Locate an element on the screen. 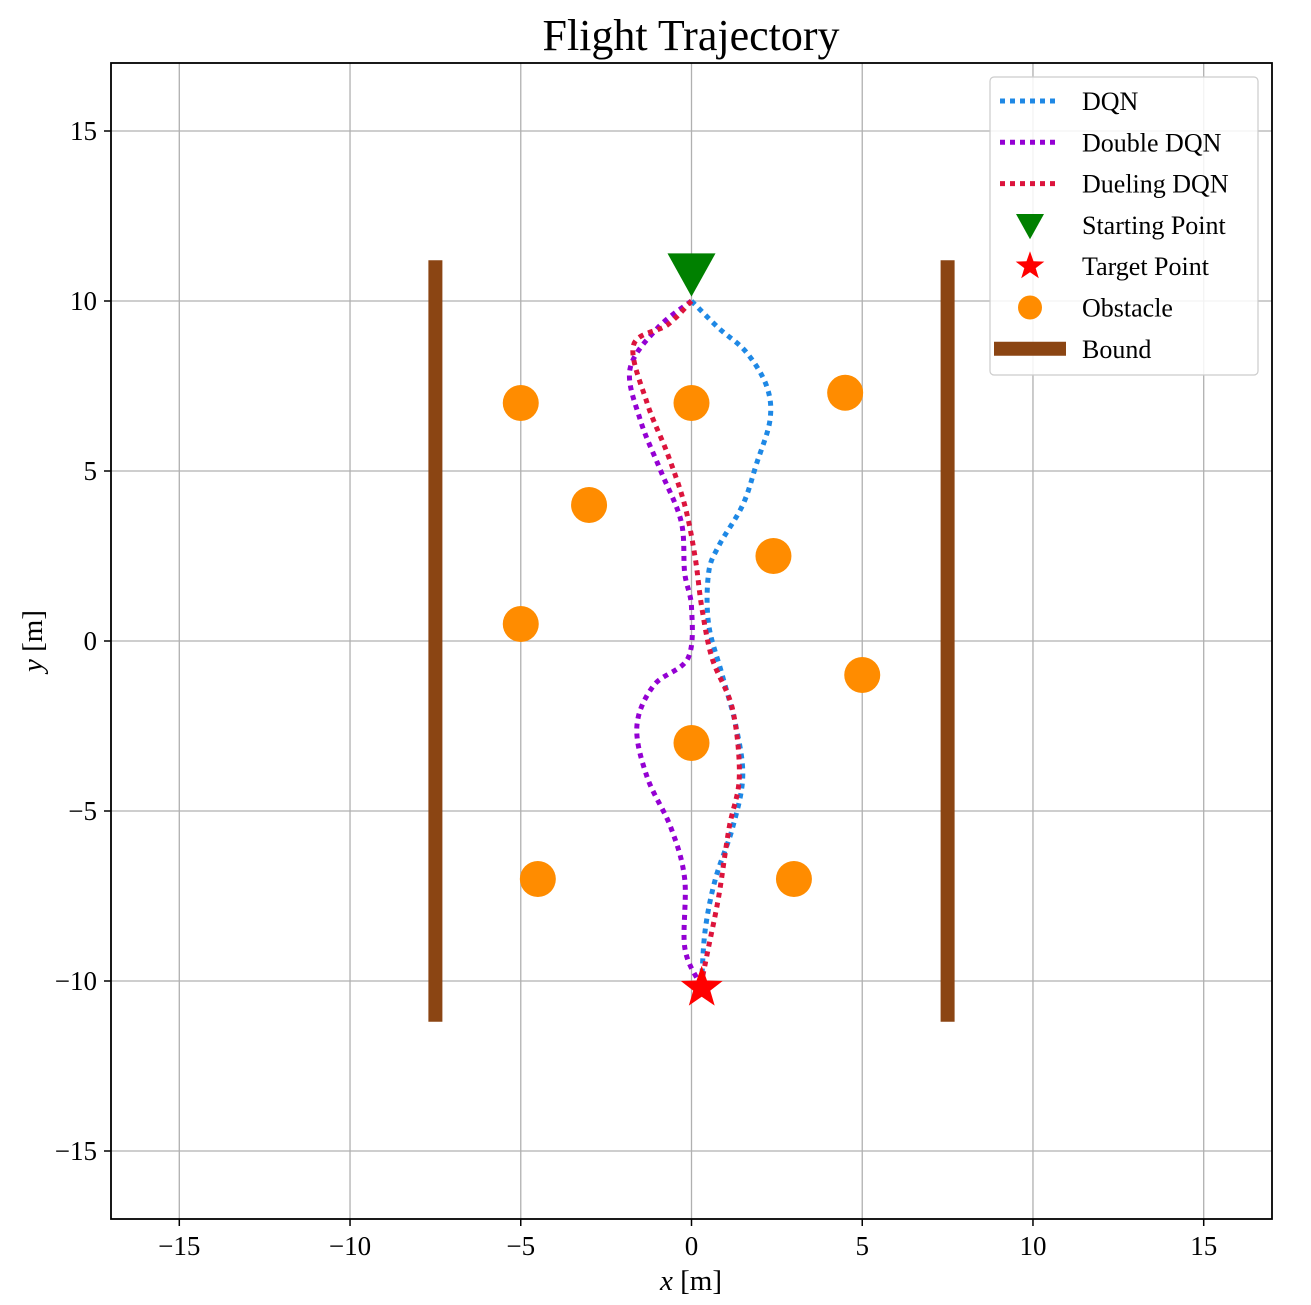 The height and width of the screenshot is (1305, 1311). x-axis-label: x [m] is located at coordinates (690, 1281).